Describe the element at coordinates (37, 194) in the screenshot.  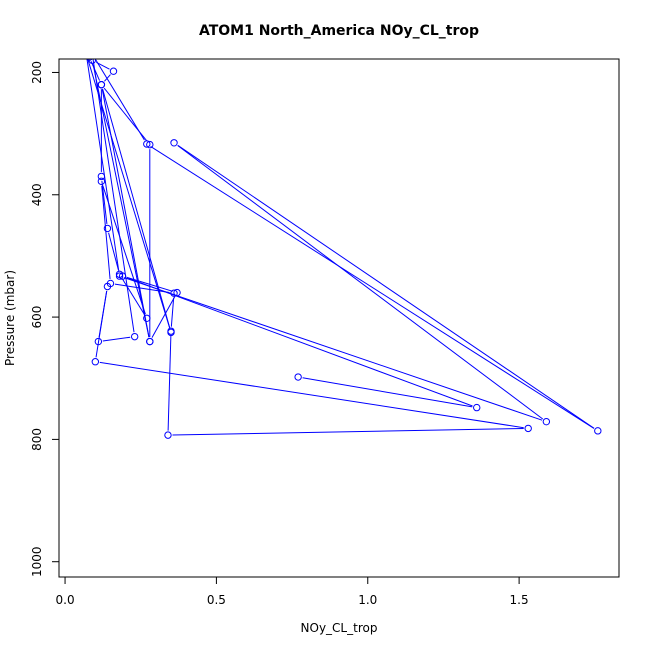
I see `y-tick-label: 400` at that location.